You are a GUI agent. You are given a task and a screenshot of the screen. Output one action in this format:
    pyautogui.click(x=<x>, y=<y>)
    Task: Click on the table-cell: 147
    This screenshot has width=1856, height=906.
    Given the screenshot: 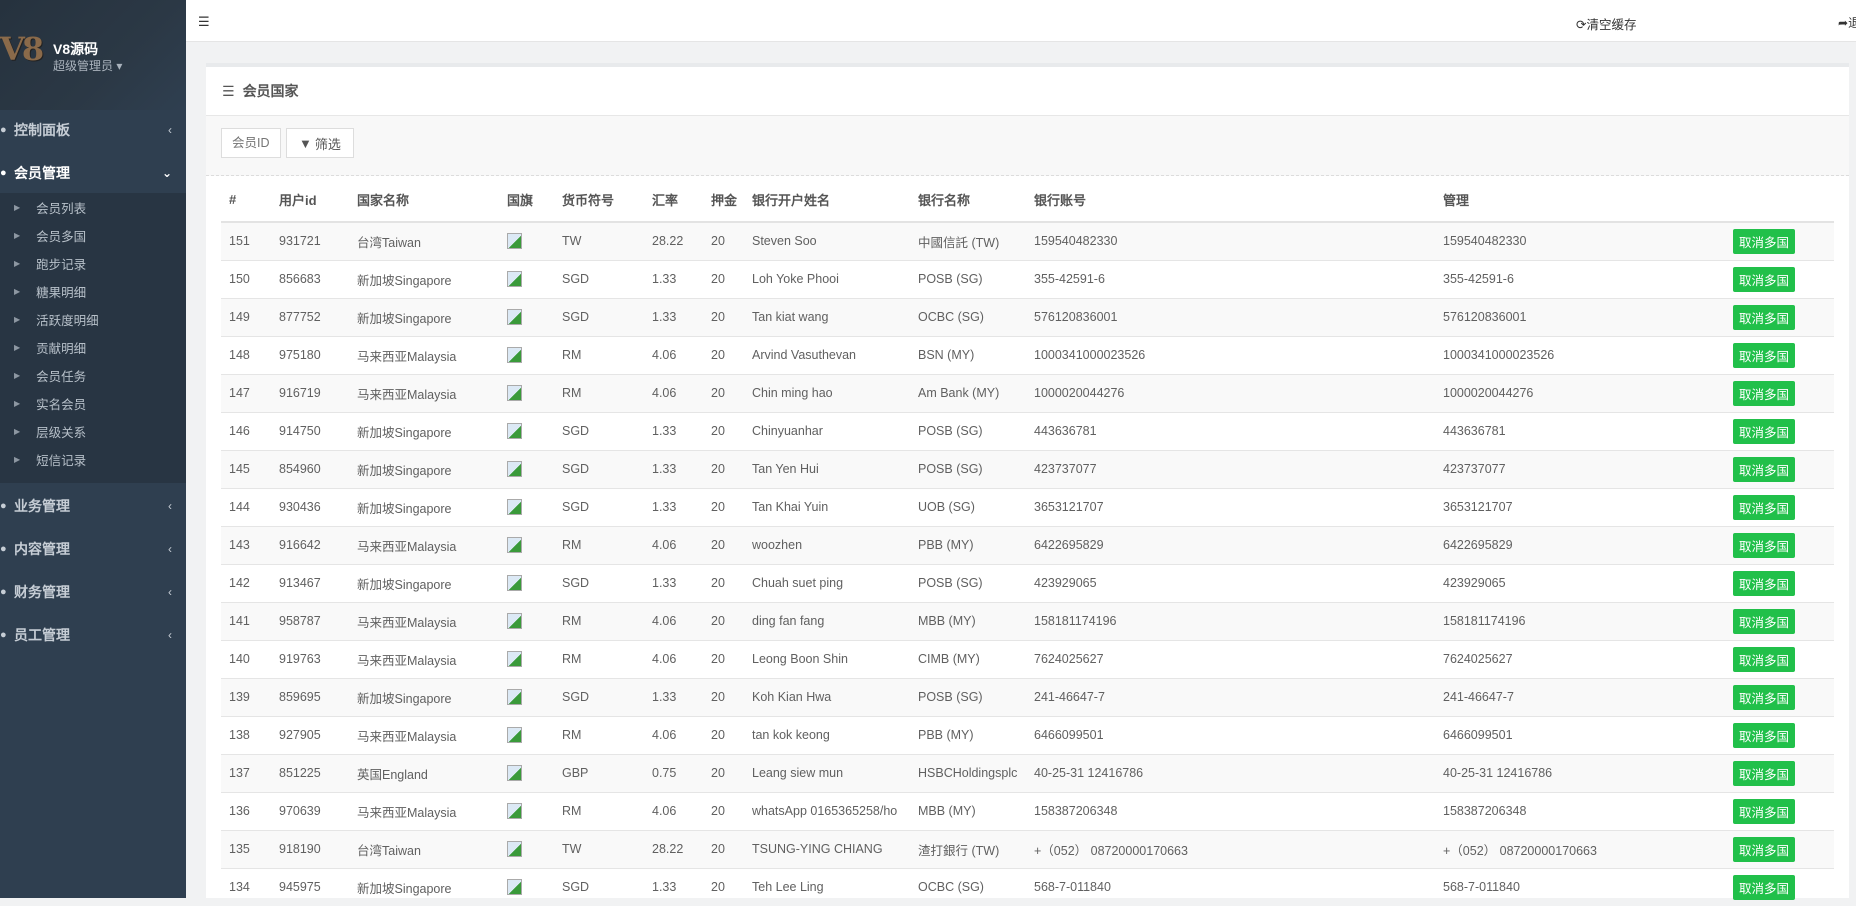 What is the action you would take?
    pyautogui.click(x=246, y=392)
    